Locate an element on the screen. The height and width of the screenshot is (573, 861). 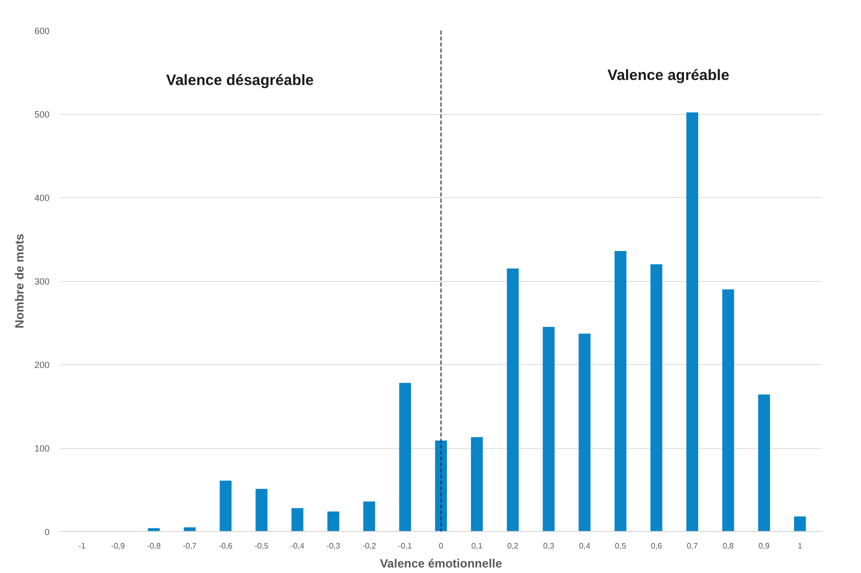
x-tick-label: 0,4 is located at coordinates (585, 546).